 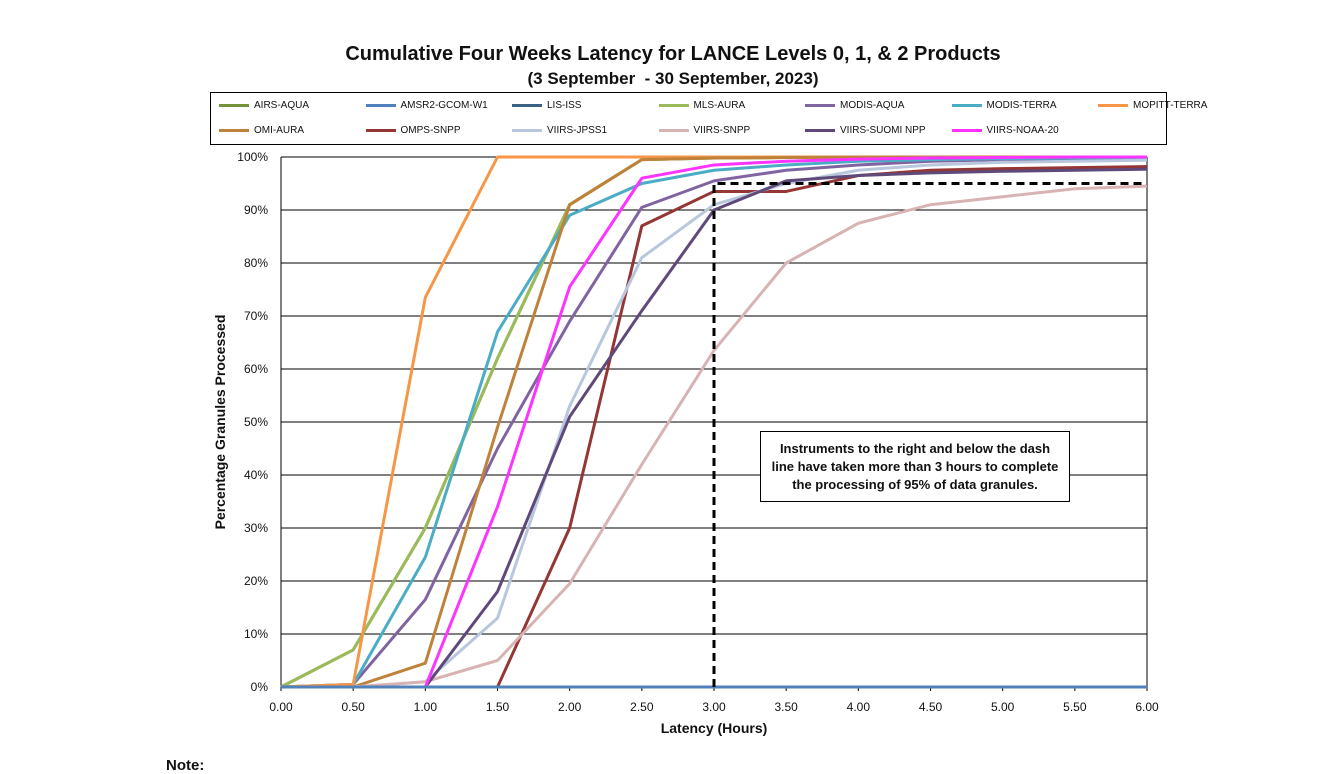 What do you see at coordinates (1170, 105) in the screenshot?
I see `legend-label: MOPITT-TERRA` at bounding box center [1170, 105].